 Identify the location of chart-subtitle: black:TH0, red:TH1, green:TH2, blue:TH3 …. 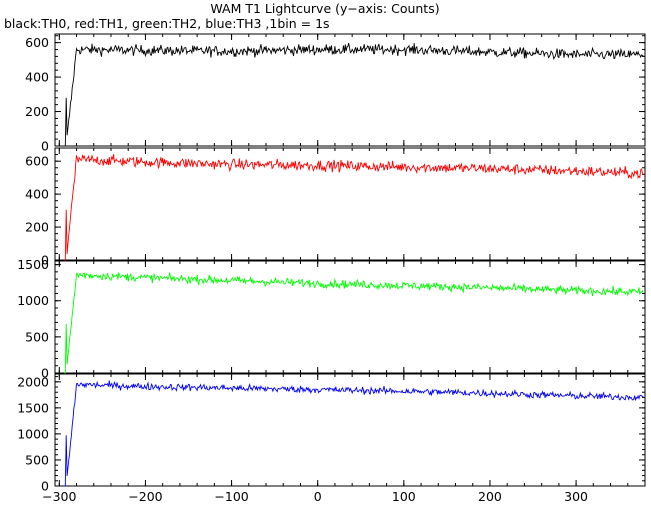
(167, 23).